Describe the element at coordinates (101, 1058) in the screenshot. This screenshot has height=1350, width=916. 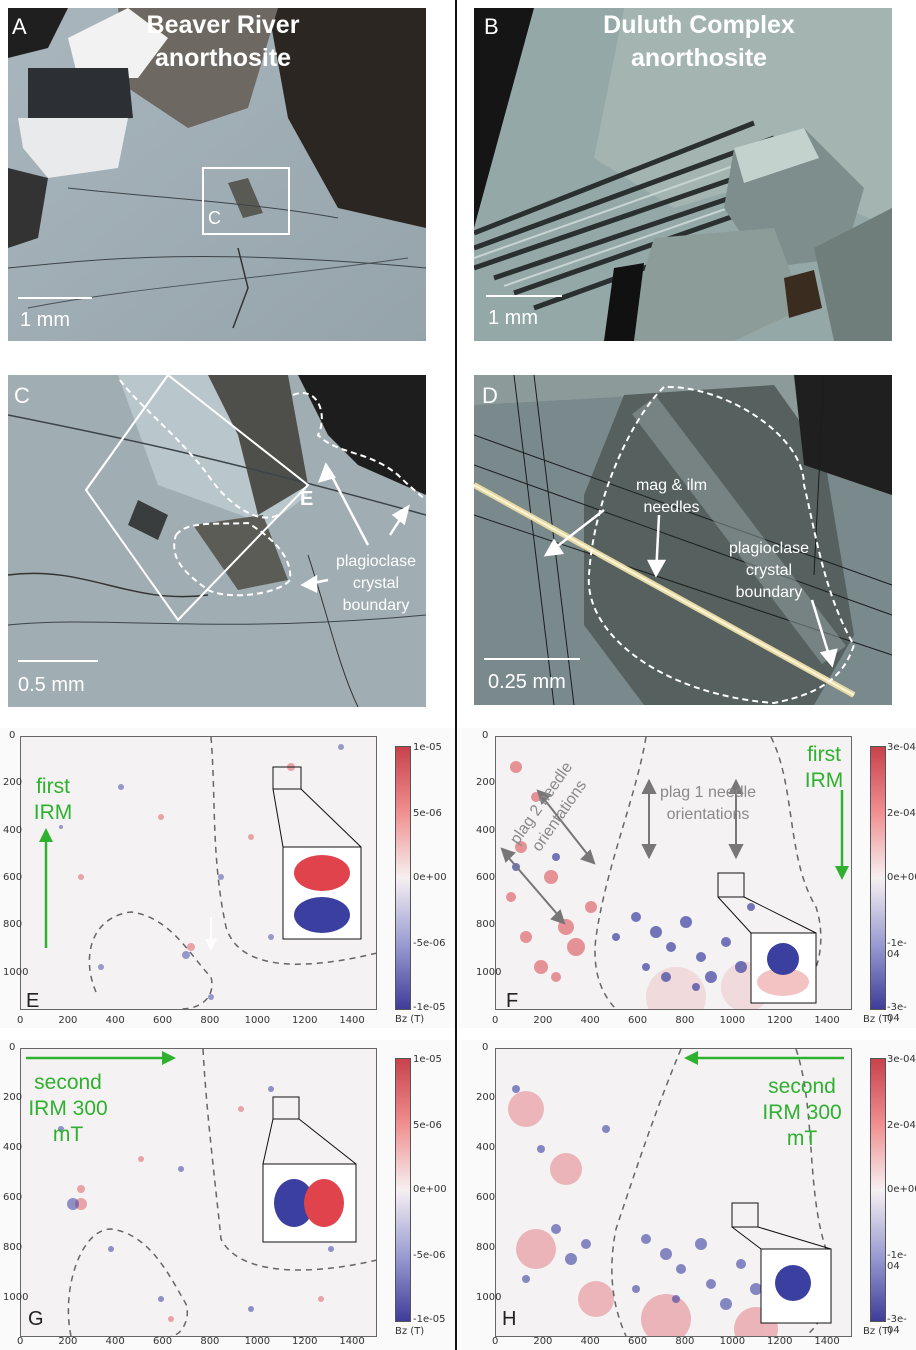
I see `irm-arrow-g` at that location.